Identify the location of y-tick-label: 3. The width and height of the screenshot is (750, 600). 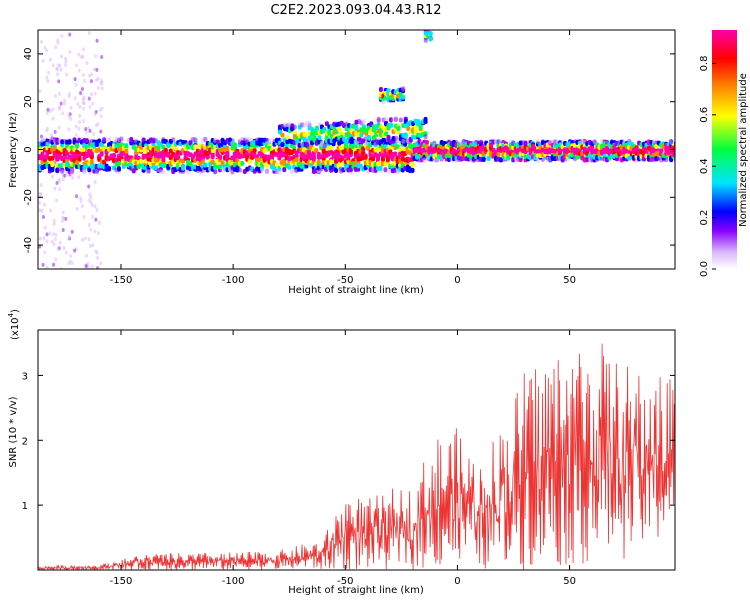
(25, 376).